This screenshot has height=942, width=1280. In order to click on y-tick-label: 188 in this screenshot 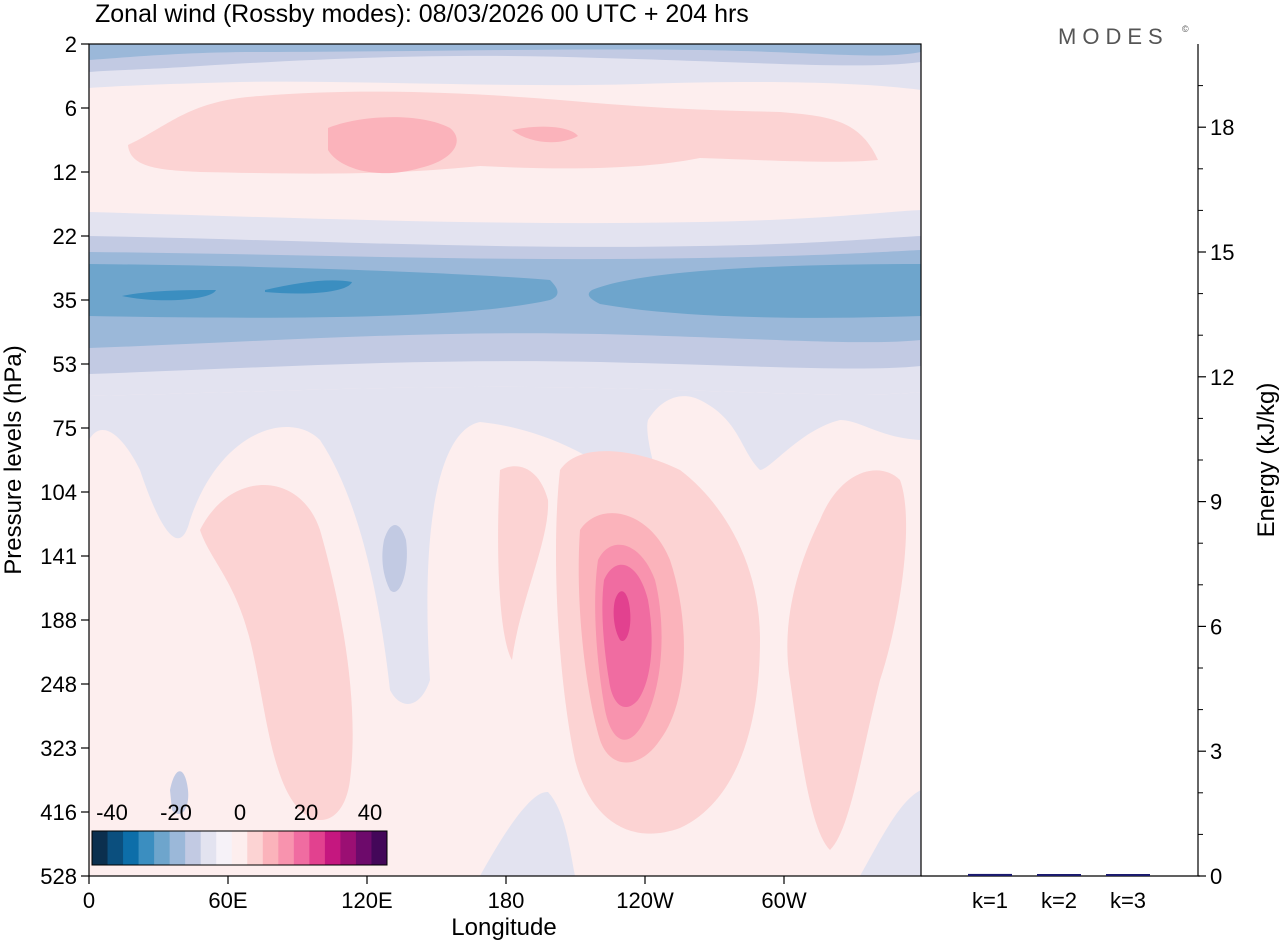, I will do `click(58, 620)`.